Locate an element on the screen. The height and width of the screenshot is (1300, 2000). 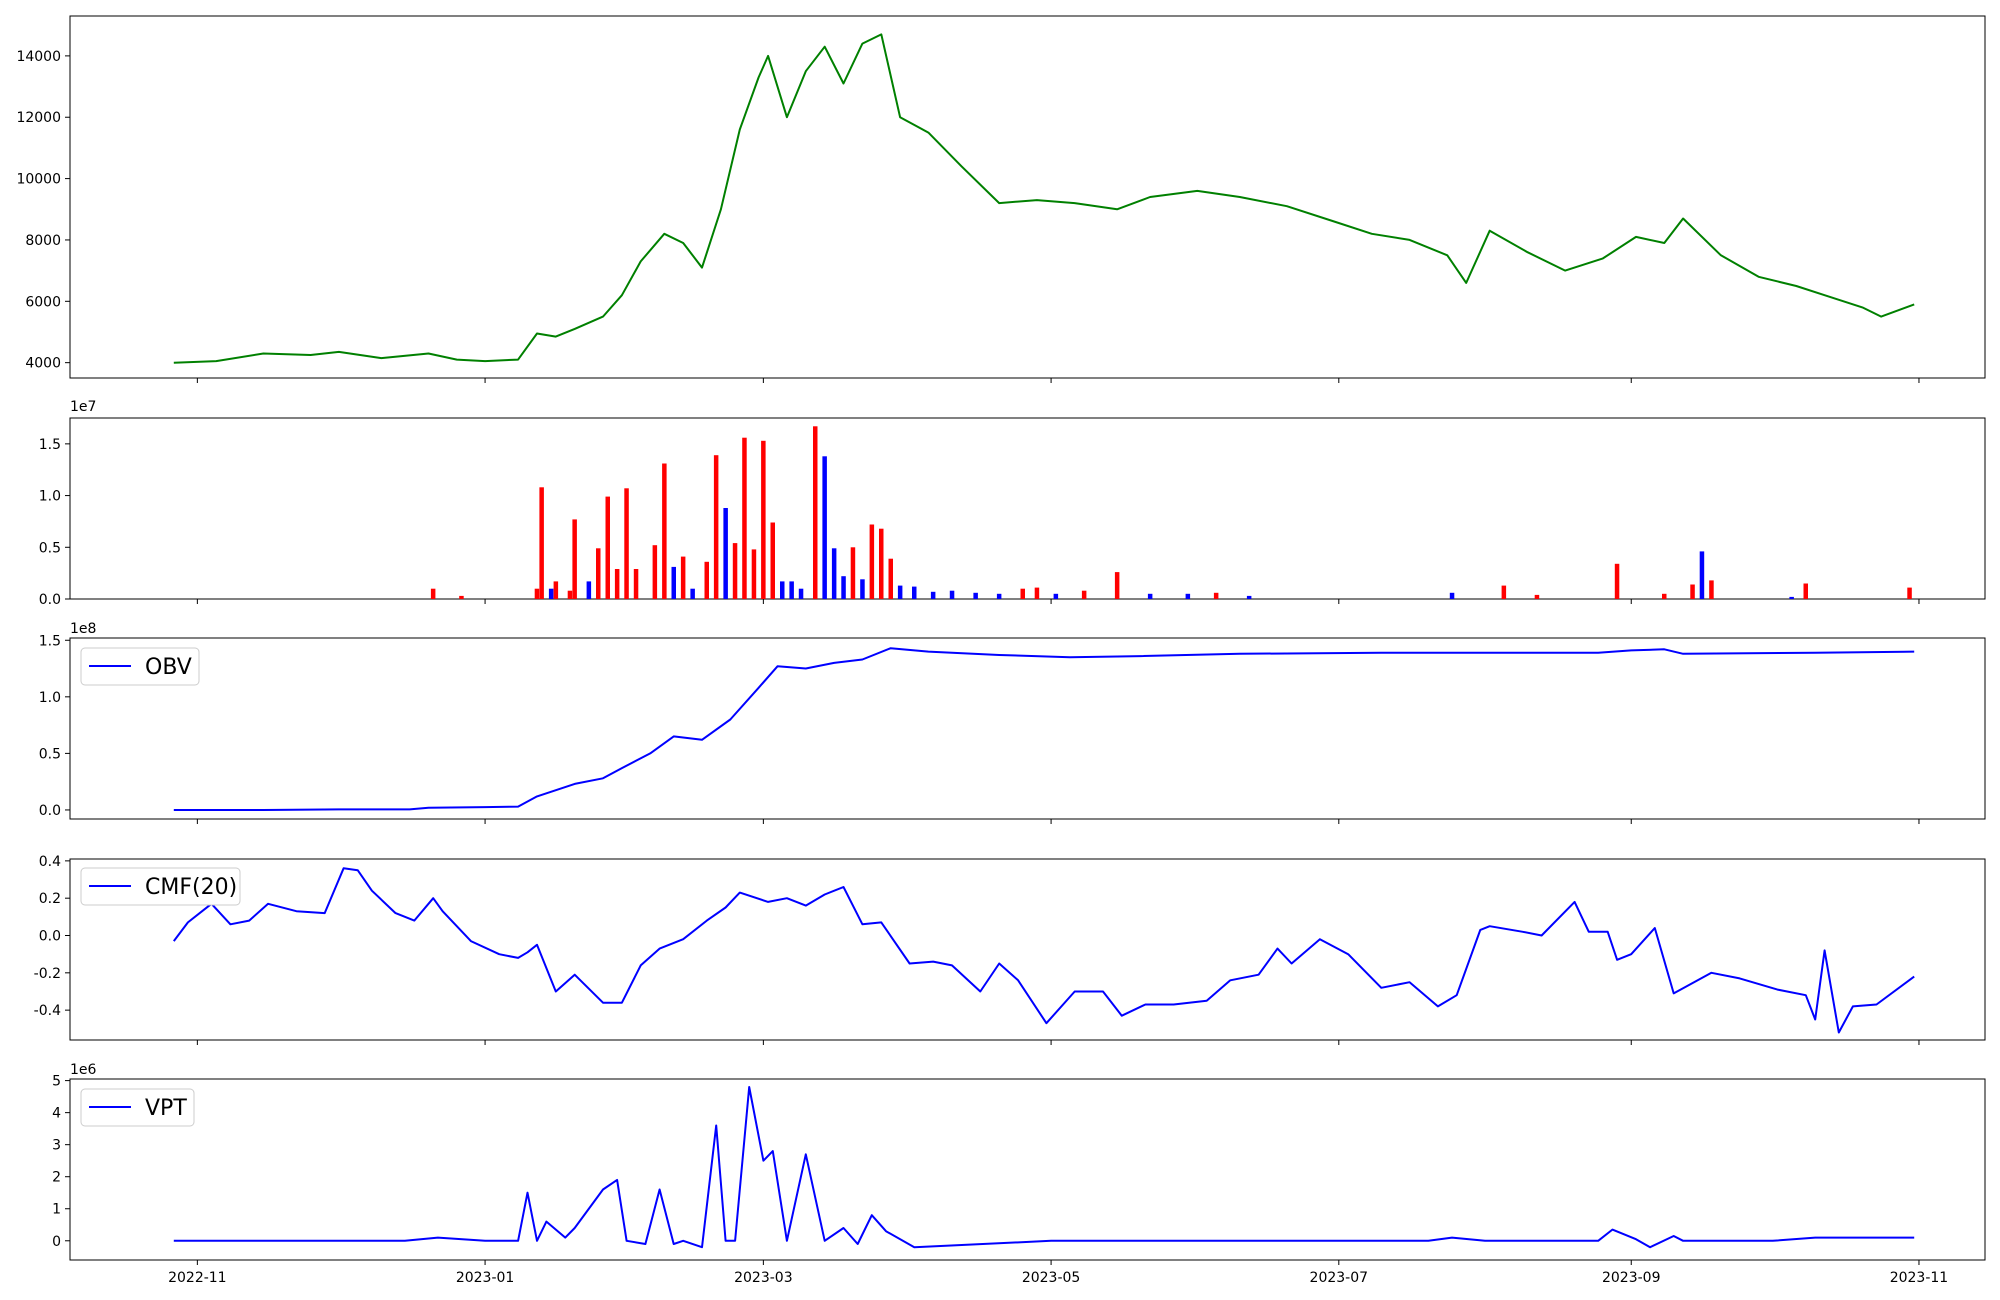
volume-ytick-label: 1.5 is located at coordinates (50, 445).